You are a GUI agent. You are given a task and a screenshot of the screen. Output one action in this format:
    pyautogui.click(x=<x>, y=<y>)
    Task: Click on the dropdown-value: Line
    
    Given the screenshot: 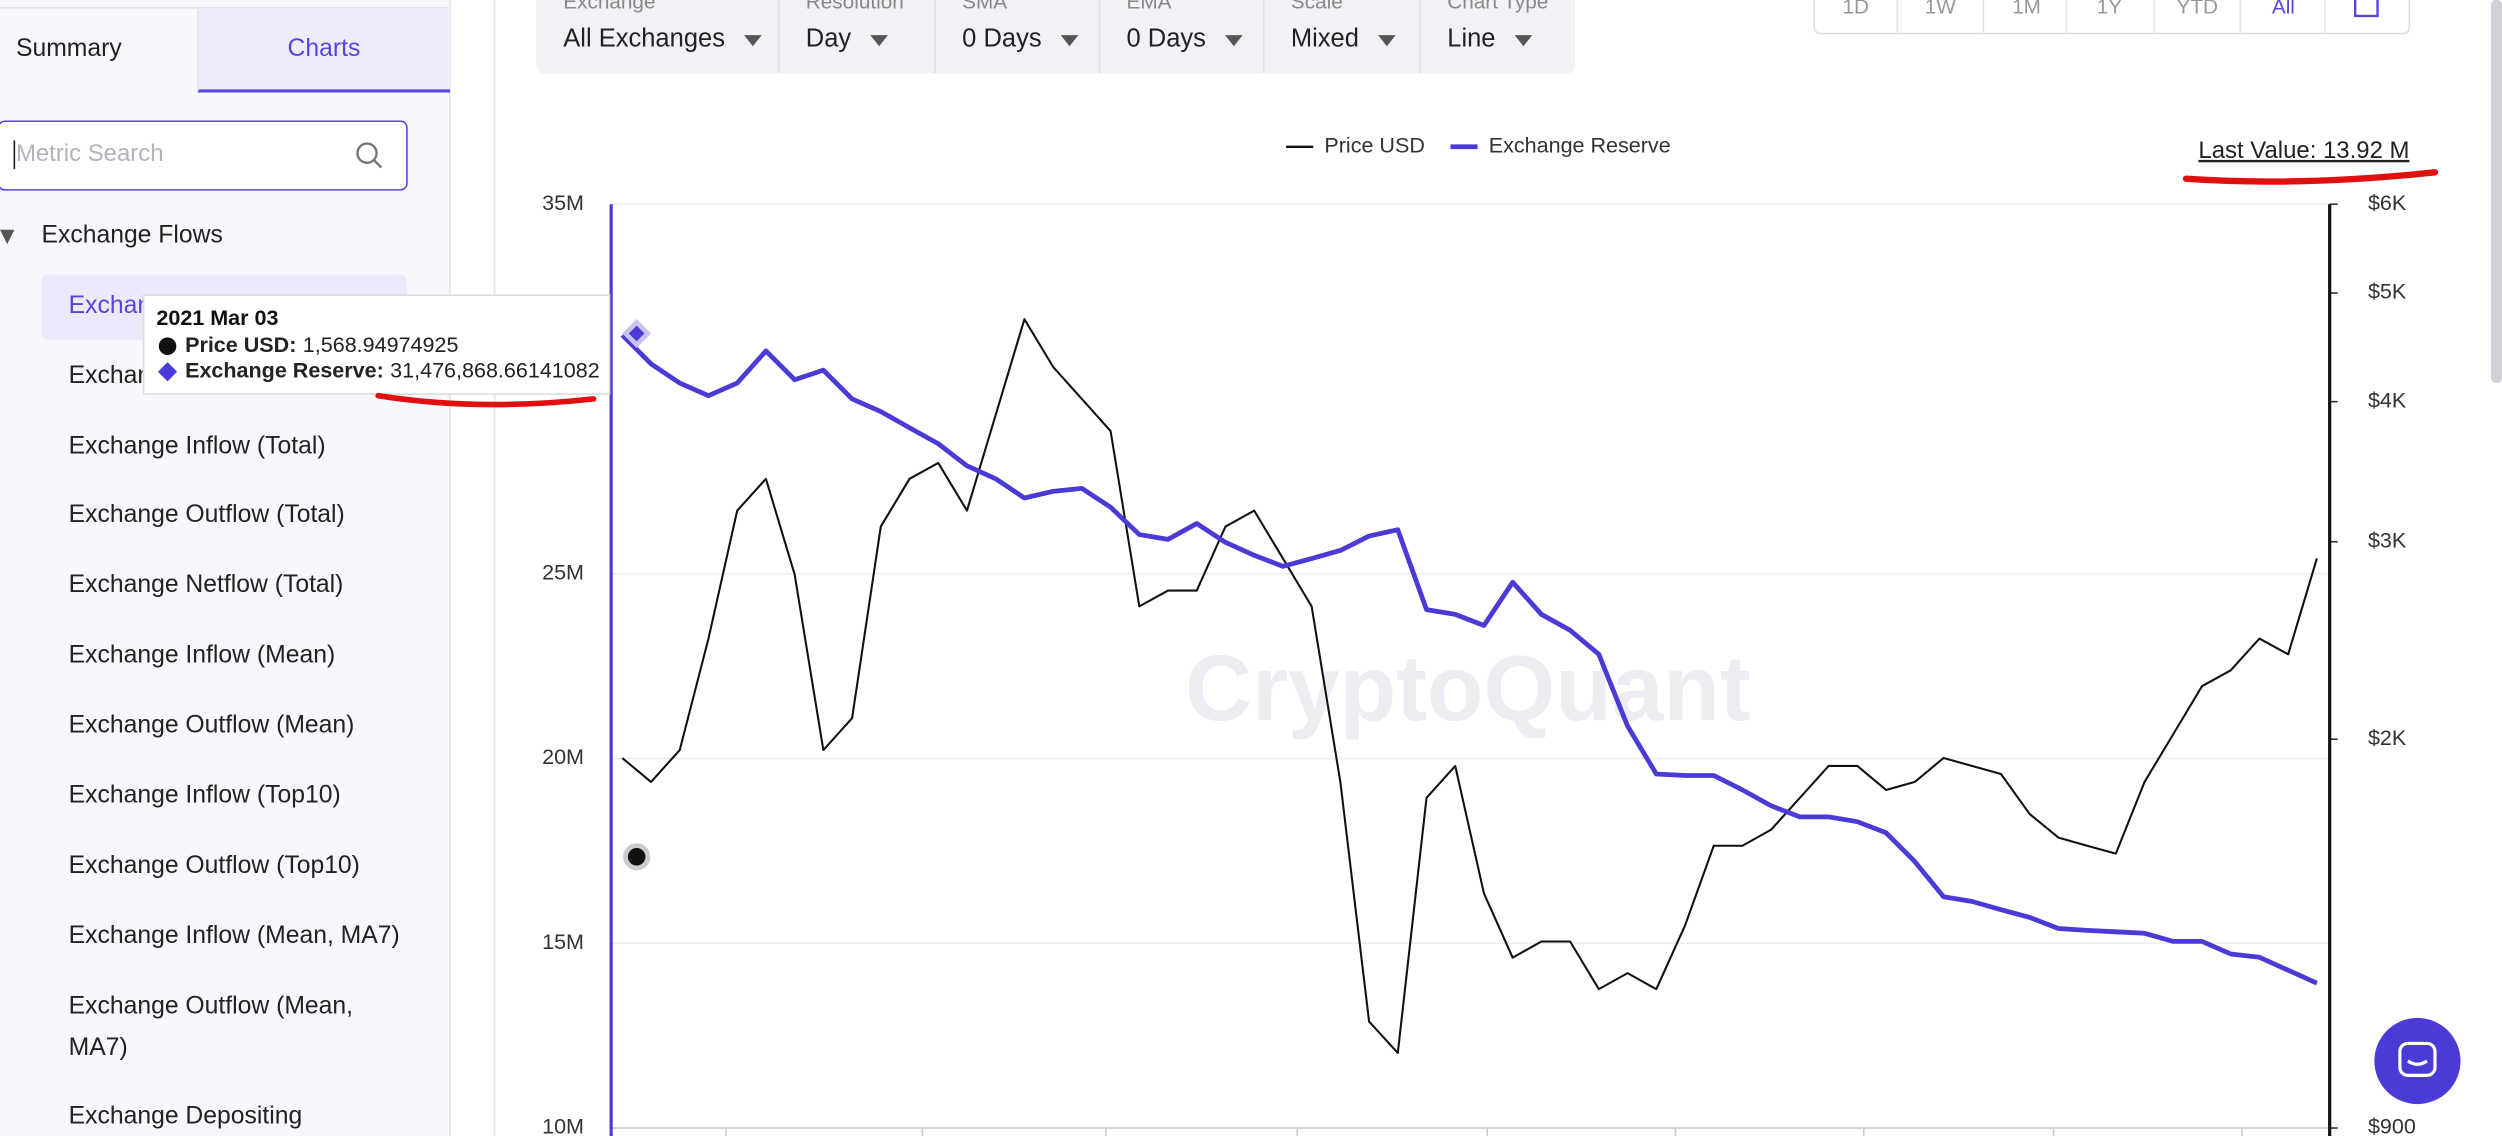 What is the action you would take?
    pyautogui.click(x=1471, y=39)
    